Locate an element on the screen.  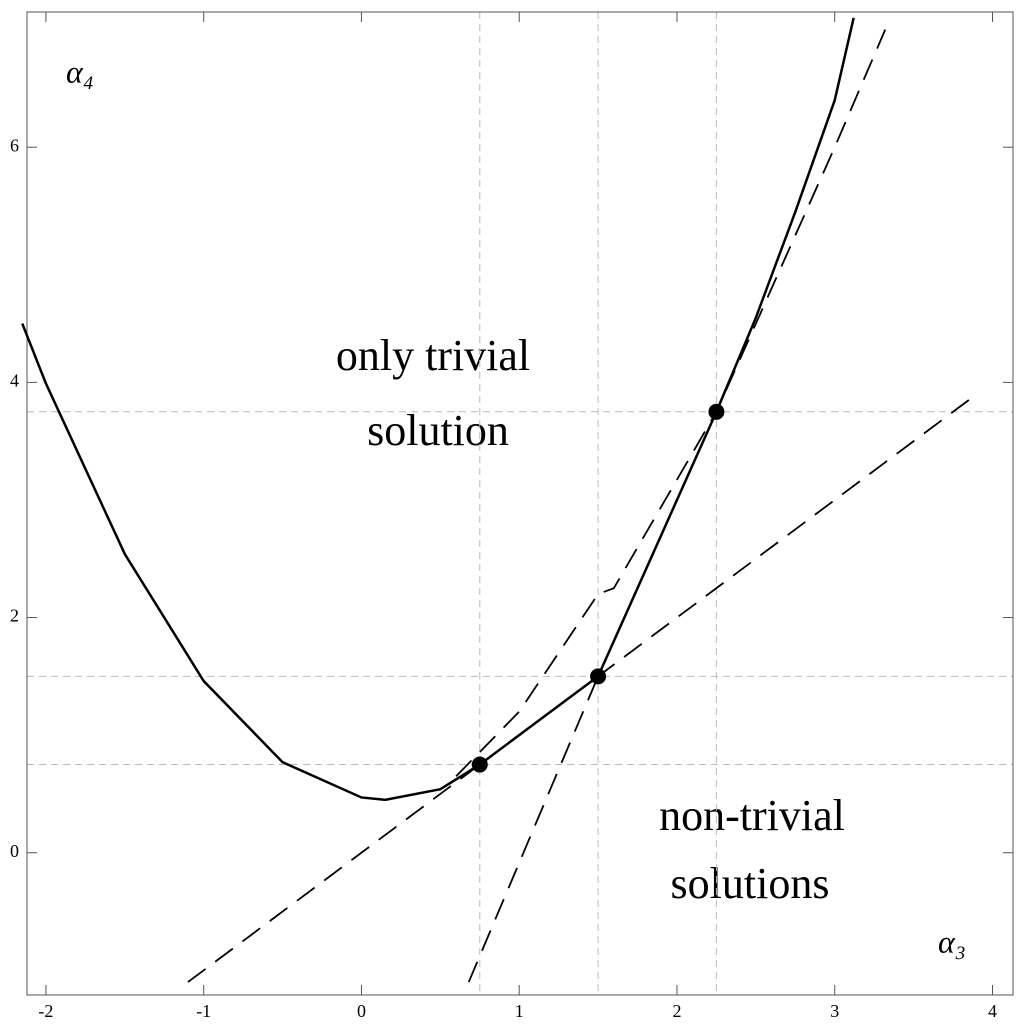
x-tick-label: 4 is located at coordinates (992, 1011).